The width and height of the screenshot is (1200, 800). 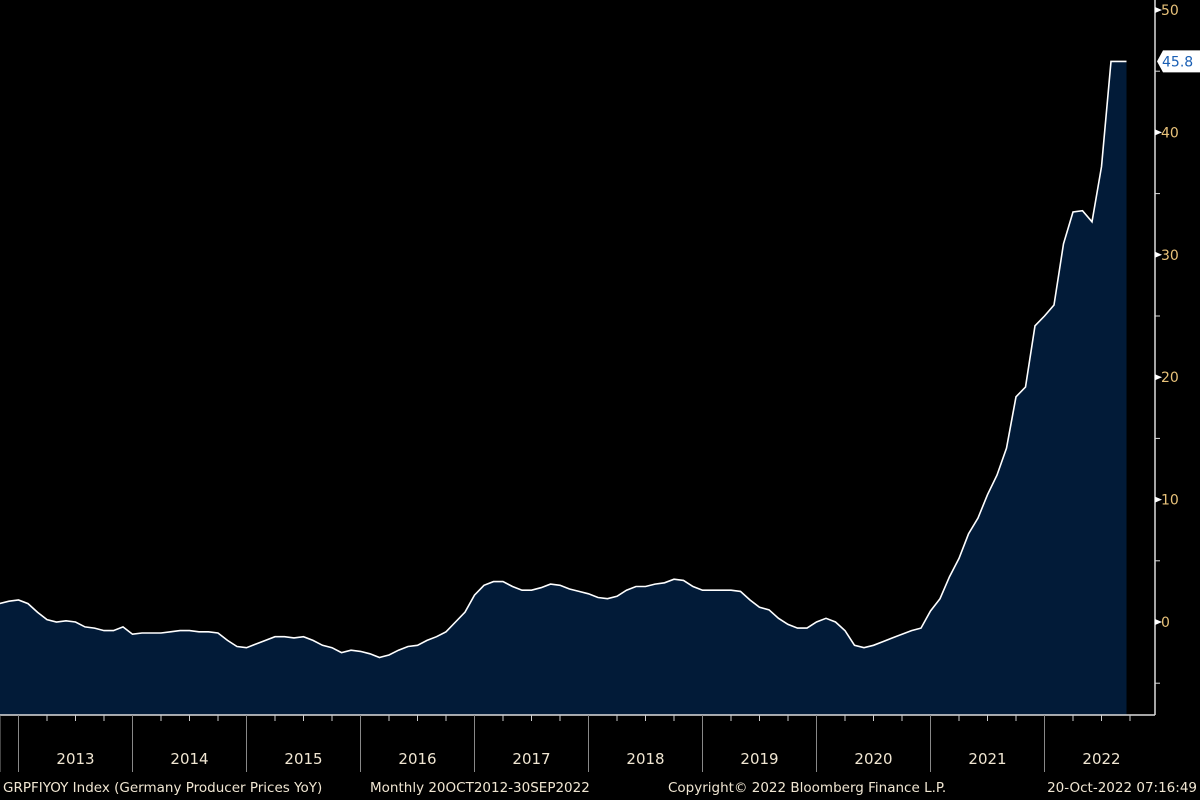 I want to click on footer-copyright: Copyright© 2022 Bloomberg Finance L.P., so click(x=807, y=788).